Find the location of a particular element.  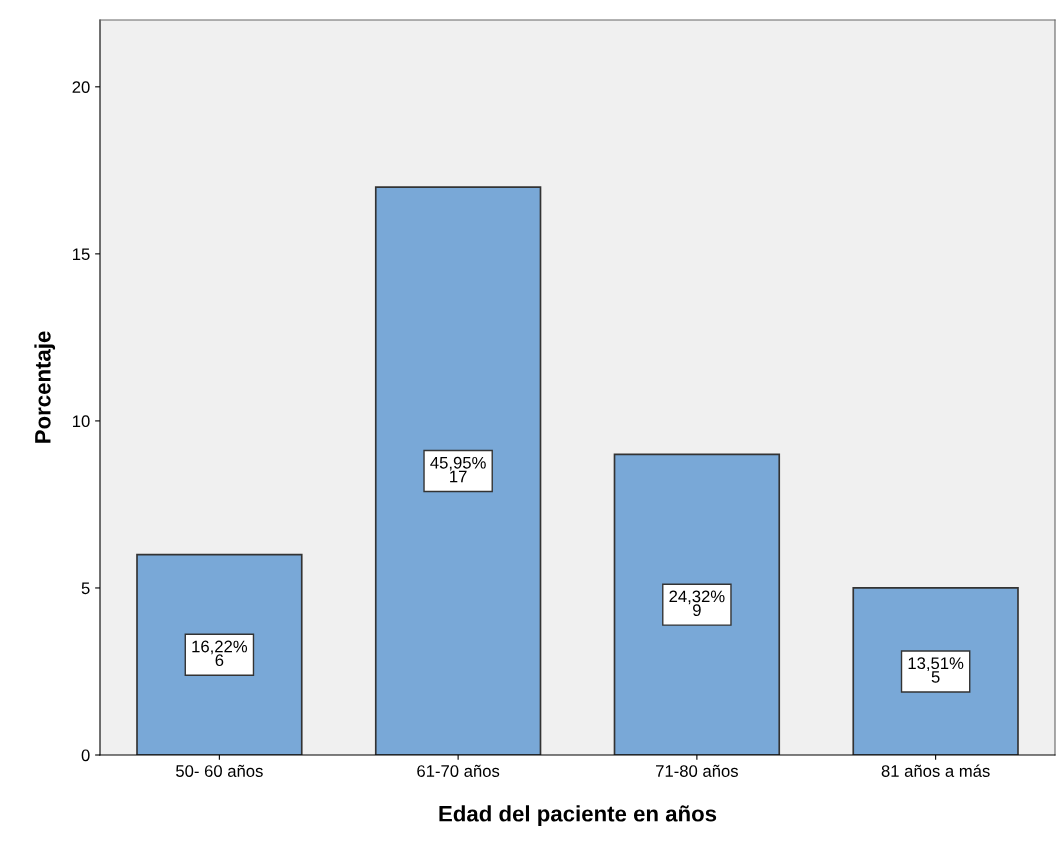

data-label: 45,95% 17 is located at coordinates (458, 469).